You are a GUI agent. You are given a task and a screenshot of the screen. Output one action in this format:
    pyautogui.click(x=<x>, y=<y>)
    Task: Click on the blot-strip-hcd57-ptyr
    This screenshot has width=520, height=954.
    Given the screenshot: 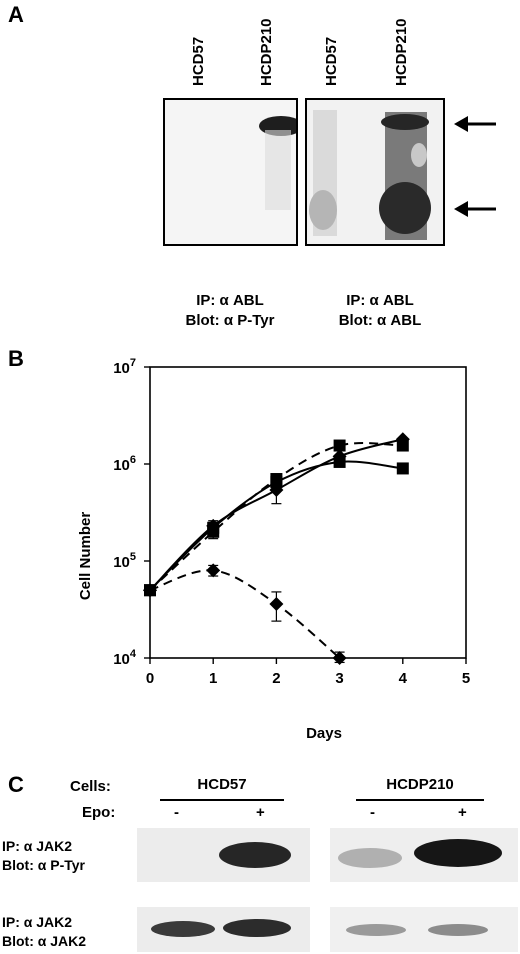 What is the action you would take?
    pyautogui.click(x=223, y=855)
    